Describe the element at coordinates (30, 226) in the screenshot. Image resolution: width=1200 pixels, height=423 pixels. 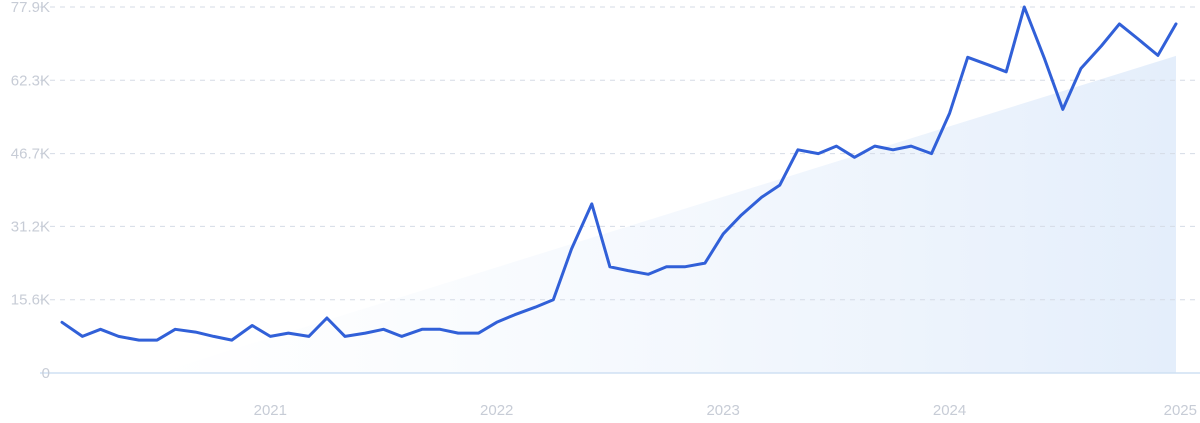
I see `y-tick-label: 31.2K` at that location.